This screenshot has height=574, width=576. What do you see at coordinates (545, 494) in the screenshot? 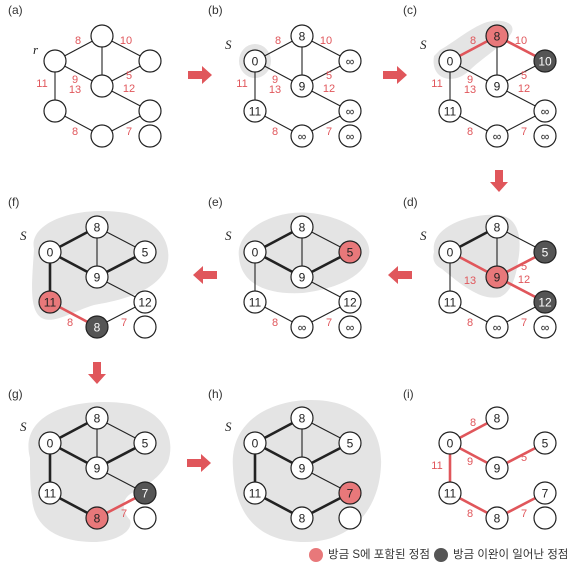
I see `node-value: 7` at bounding box center [545, 494].